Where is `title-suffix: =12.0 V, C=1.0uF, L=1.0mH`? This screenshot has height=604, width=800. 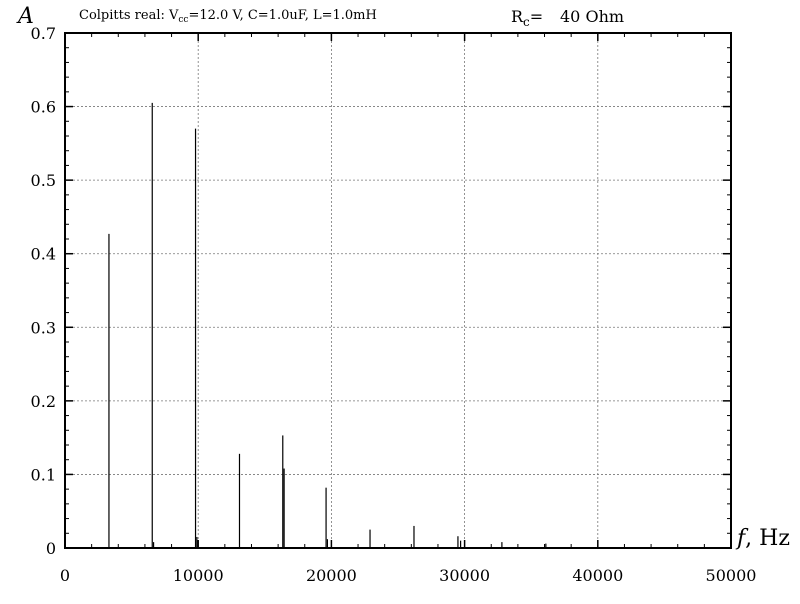
title-suffix: =12.0 V, C=1.0uF, L=1.0mH is located at coordinates (282, 15).